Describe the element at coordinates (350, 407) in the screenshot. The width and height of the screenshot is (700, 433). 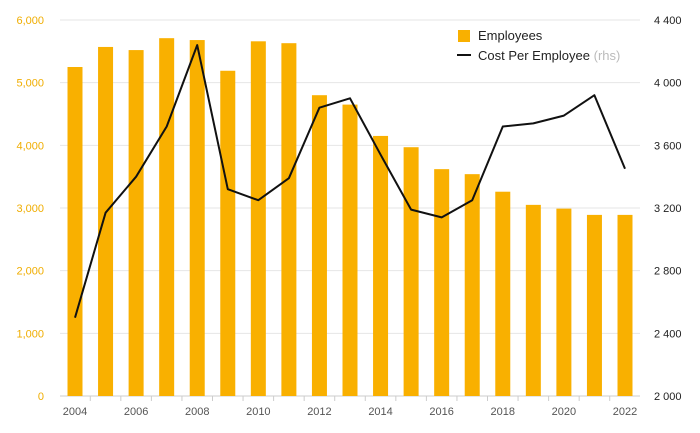
I see `x-axis: 2004 2006 2008 2010 2012 2014 2016 2018 2020 2022` at that location.